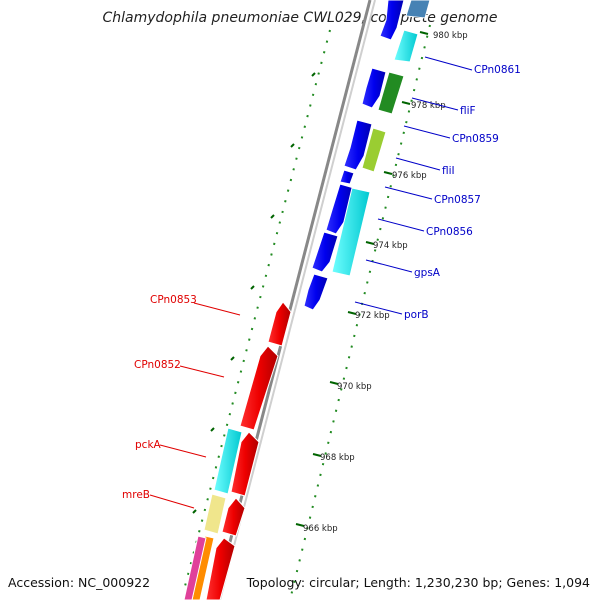  What do you see at coordinates (497, 70) in the screenshot?
I see `feature-label: CPn0861` at bounding box center [497, 70].